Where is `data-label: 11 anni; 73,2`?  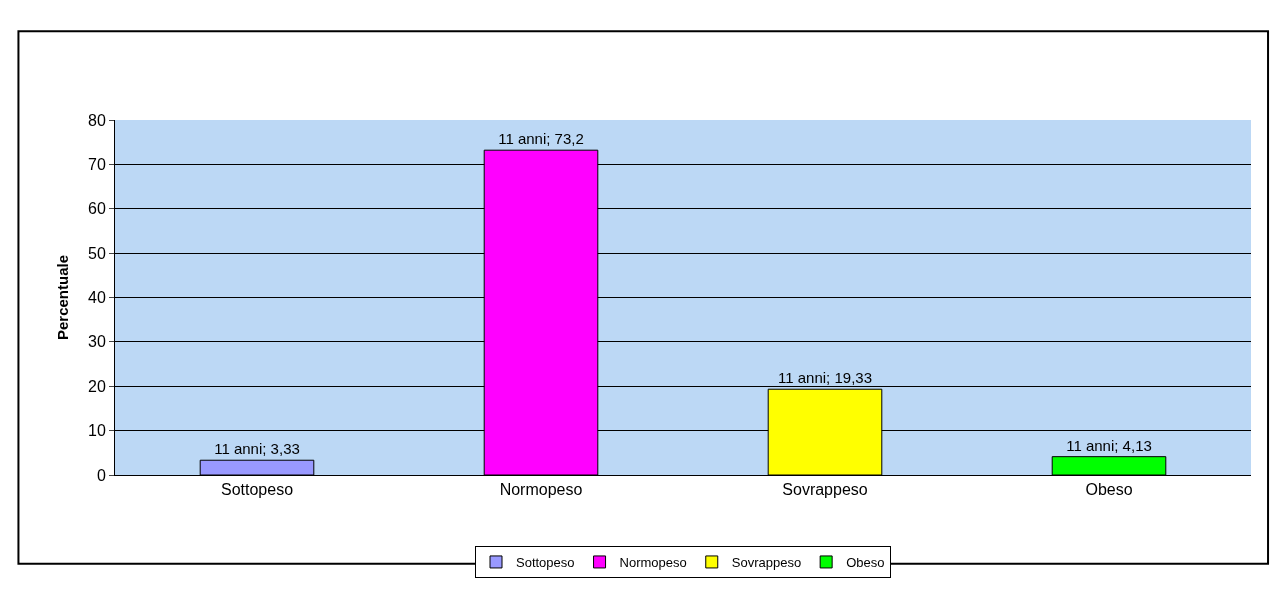
data-label: 11 anni; 73,2 is located at coordinates (541, 139).